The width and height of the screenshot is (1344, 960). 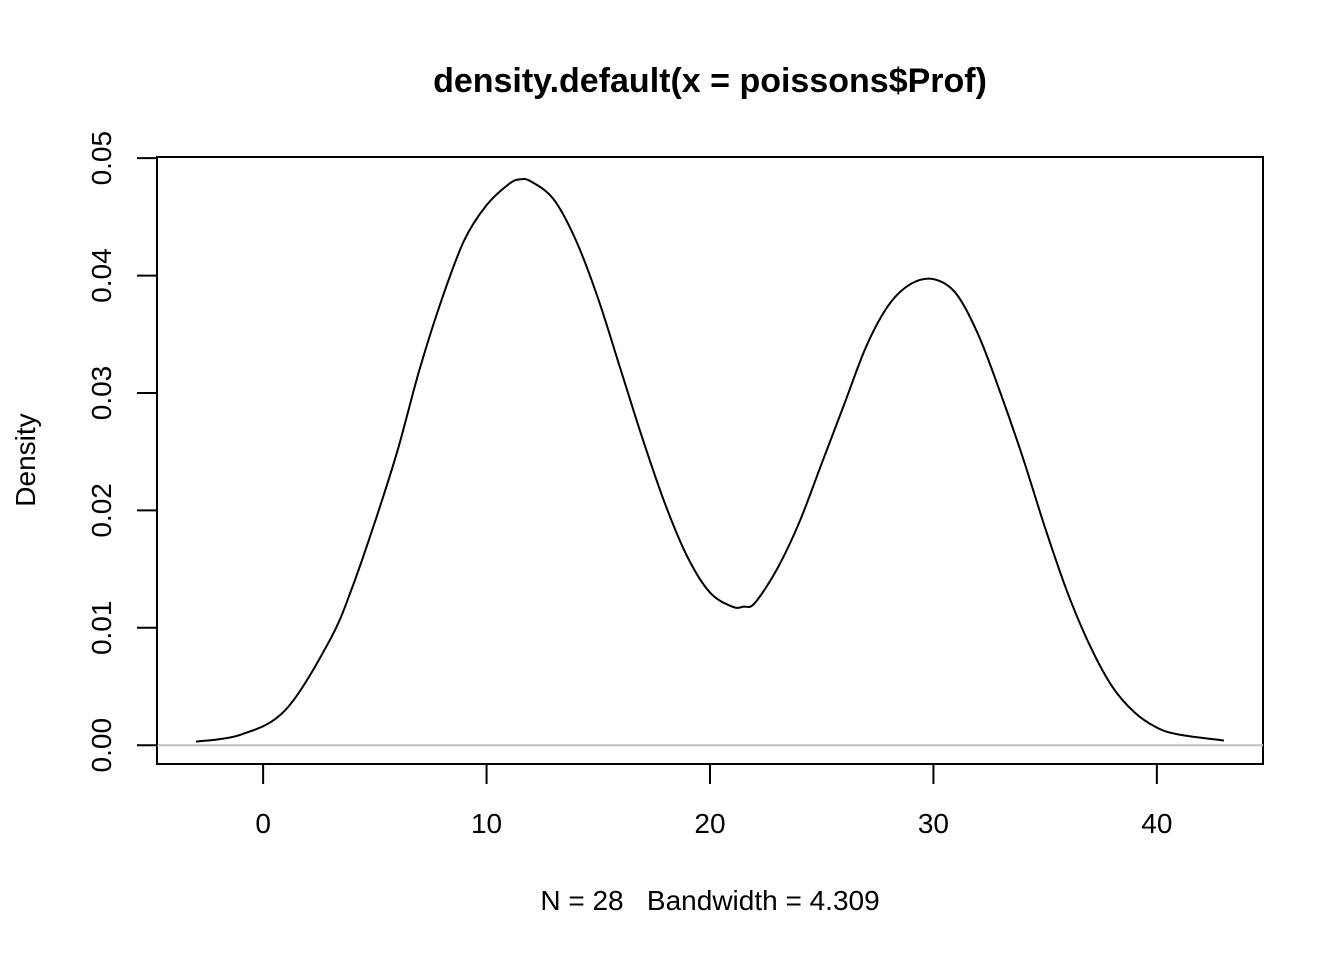 What do you see at coordinates (101, 275) in the screenshot?
I see `y-tick-label: 0.04` at bounding box center [101, 275].